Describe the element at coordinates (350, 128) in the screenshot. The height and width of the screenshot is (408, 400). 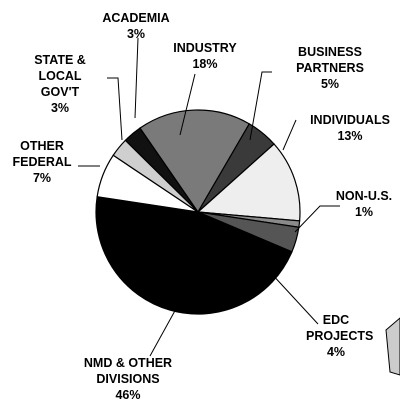
I see `slice-label: INDIVIDUALS 13%` at that location.